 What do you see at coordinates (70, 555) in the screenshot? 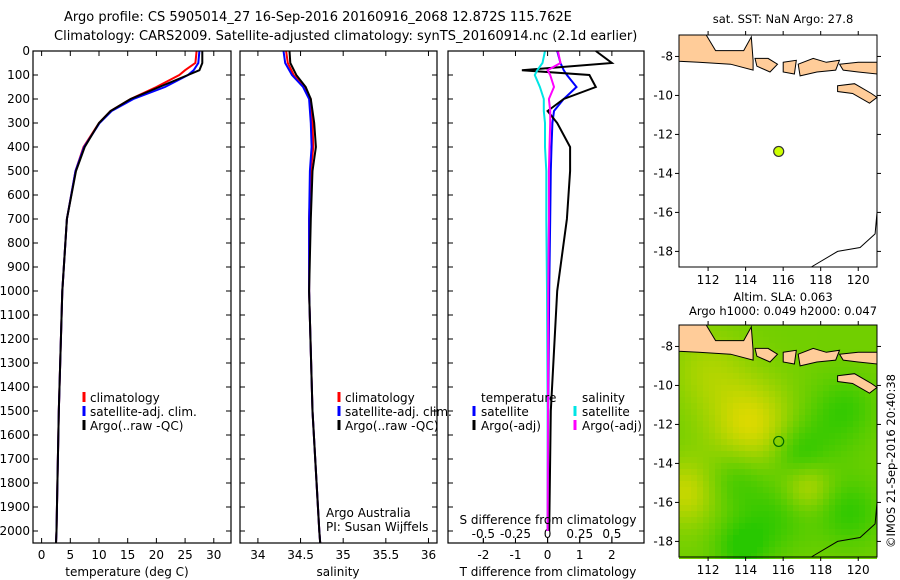
I see `x-tick-label: 5` at bounding box center [70, 555].